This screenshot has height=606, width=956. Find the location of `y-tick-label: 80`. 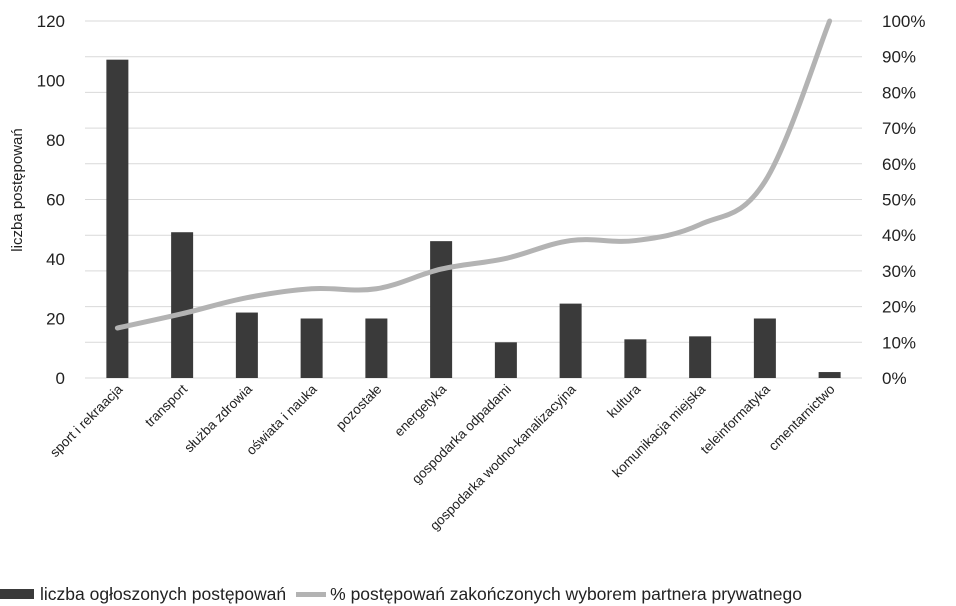

y-tick-label: 80 is located at coordinates (55, 140).